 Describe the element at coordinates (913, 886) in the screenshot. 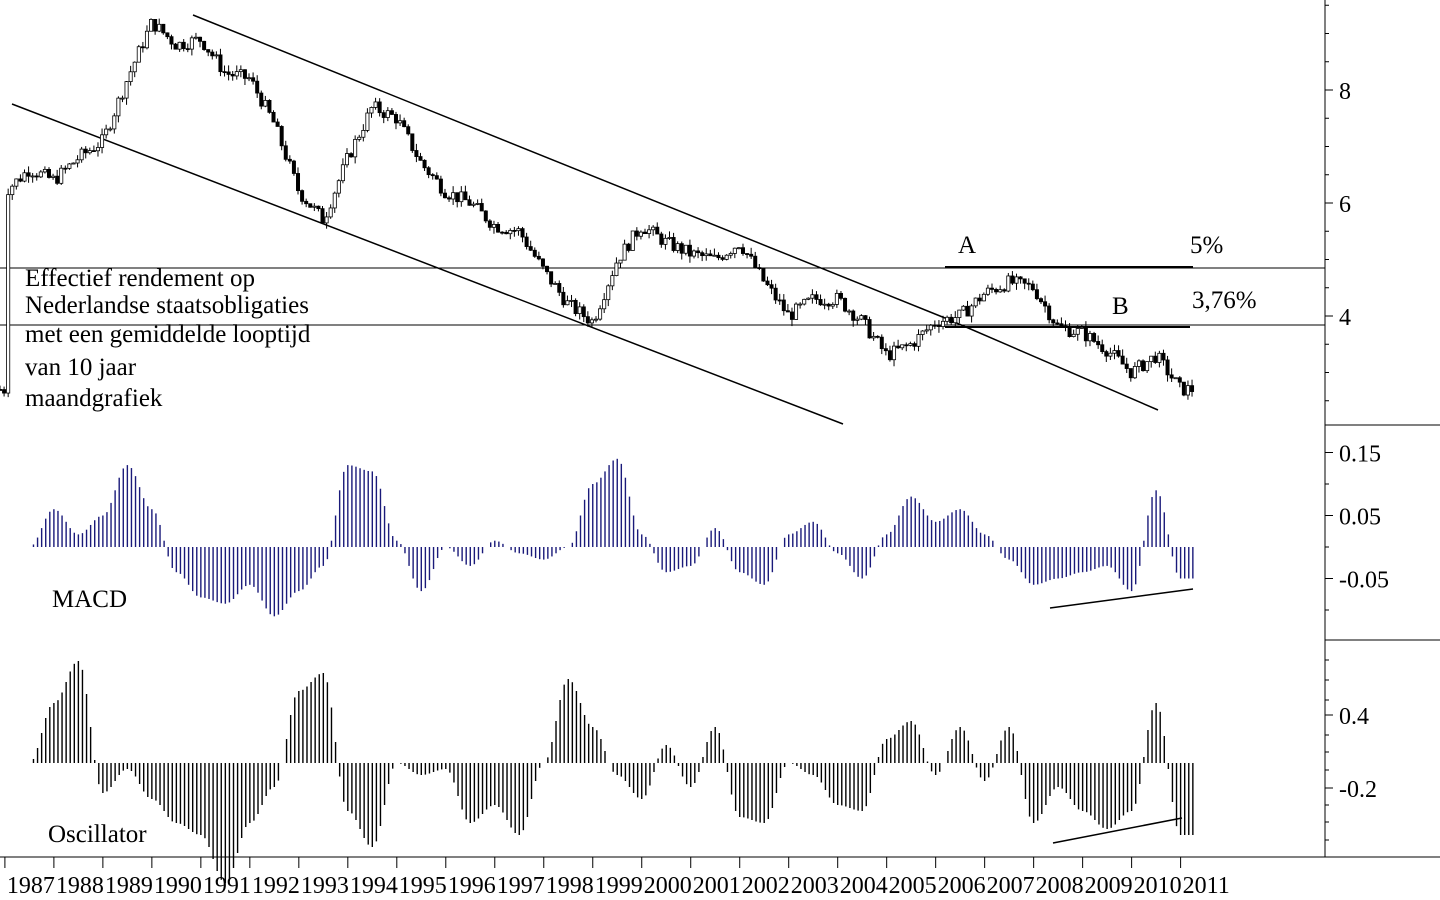

I see `x-tick-label: 2005` at that location.